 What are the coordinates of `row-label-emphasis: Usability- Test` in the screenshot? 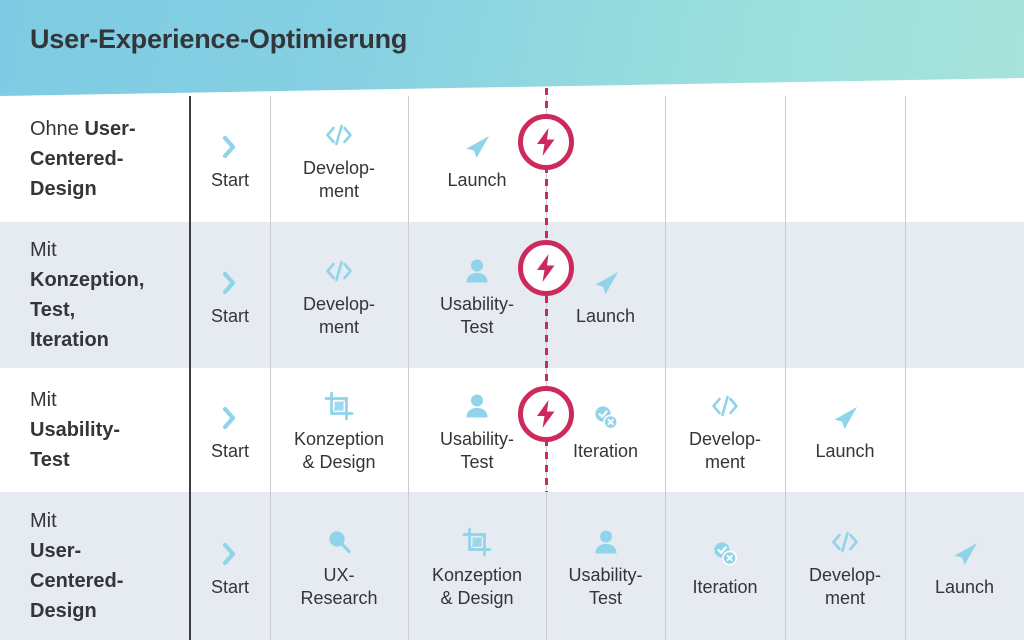 It's located at (75, 445).